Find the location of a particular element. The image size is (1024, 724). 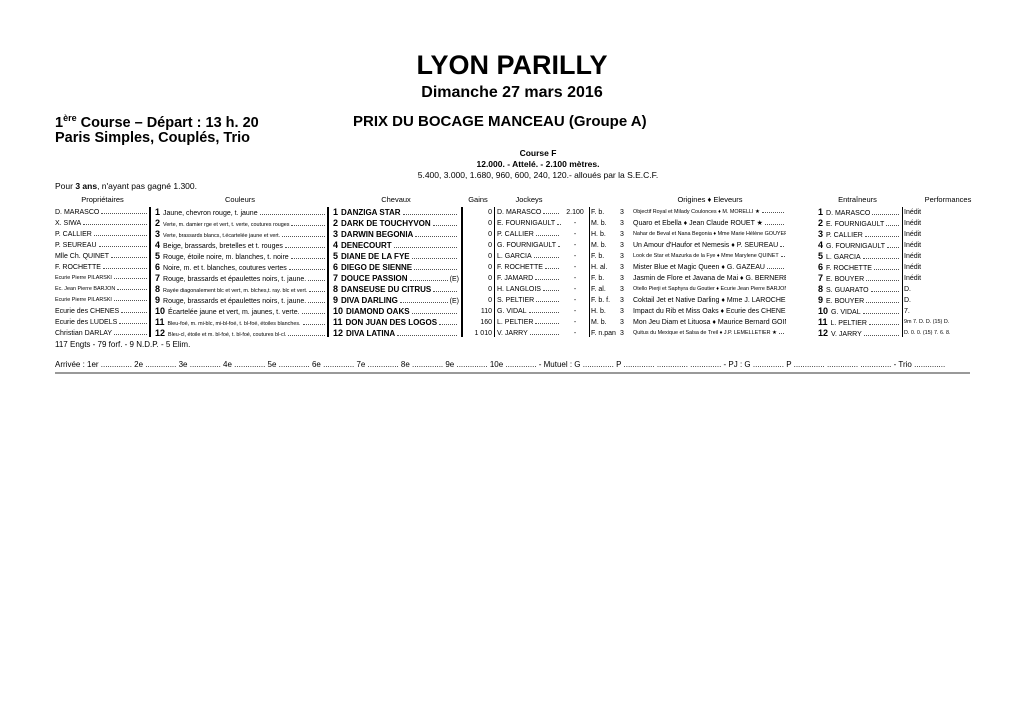

sex-cell: F. b. is located at coordinates (605, 278).